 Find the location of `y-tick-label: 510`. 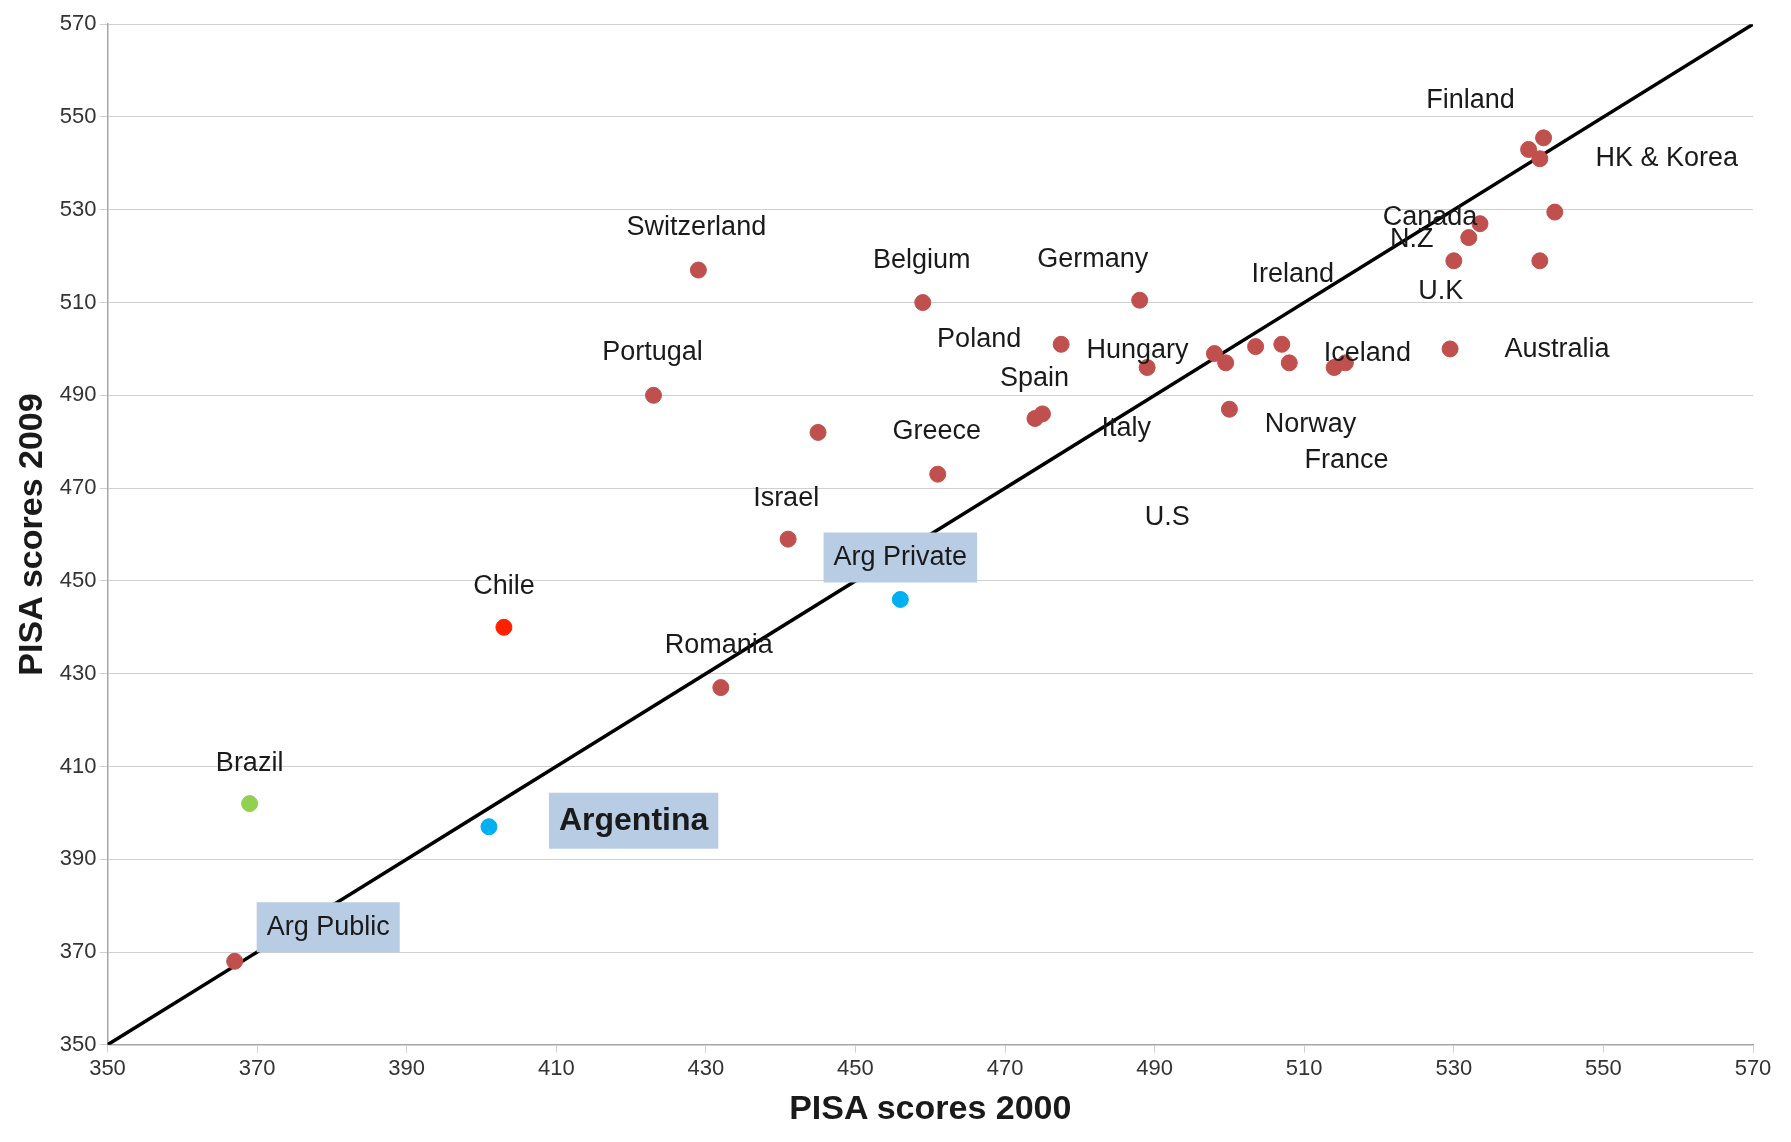

y-tick-label: 510 is located at coordinates (78, 301).